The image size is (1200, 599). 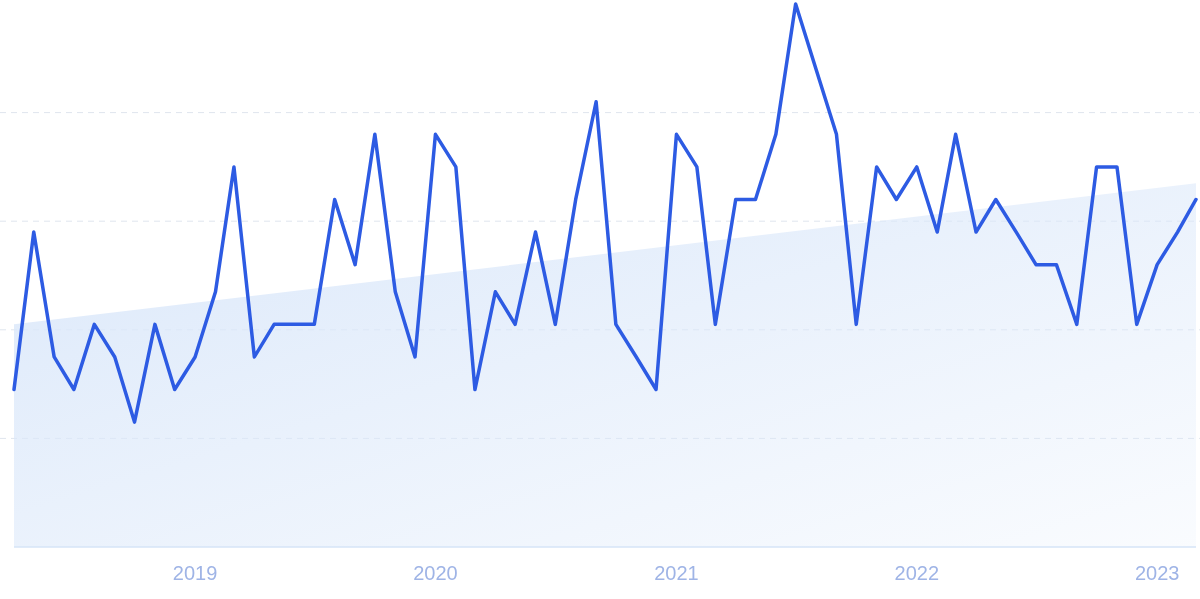 I want to click on x-tick-label: 2022, so click(x=917, y=573).